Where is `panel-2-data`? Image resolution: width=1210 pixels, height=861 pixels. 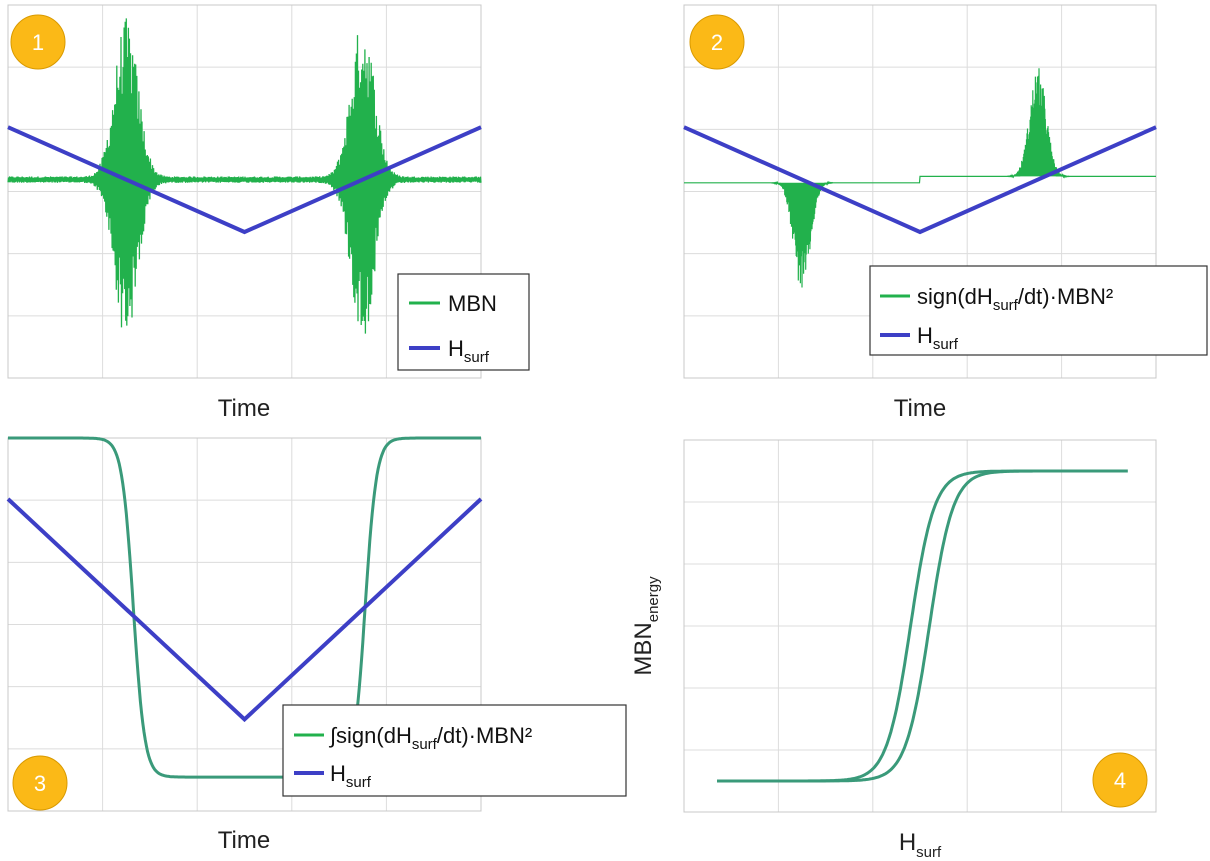 panel-2-data is located at coordinates (920, 178).